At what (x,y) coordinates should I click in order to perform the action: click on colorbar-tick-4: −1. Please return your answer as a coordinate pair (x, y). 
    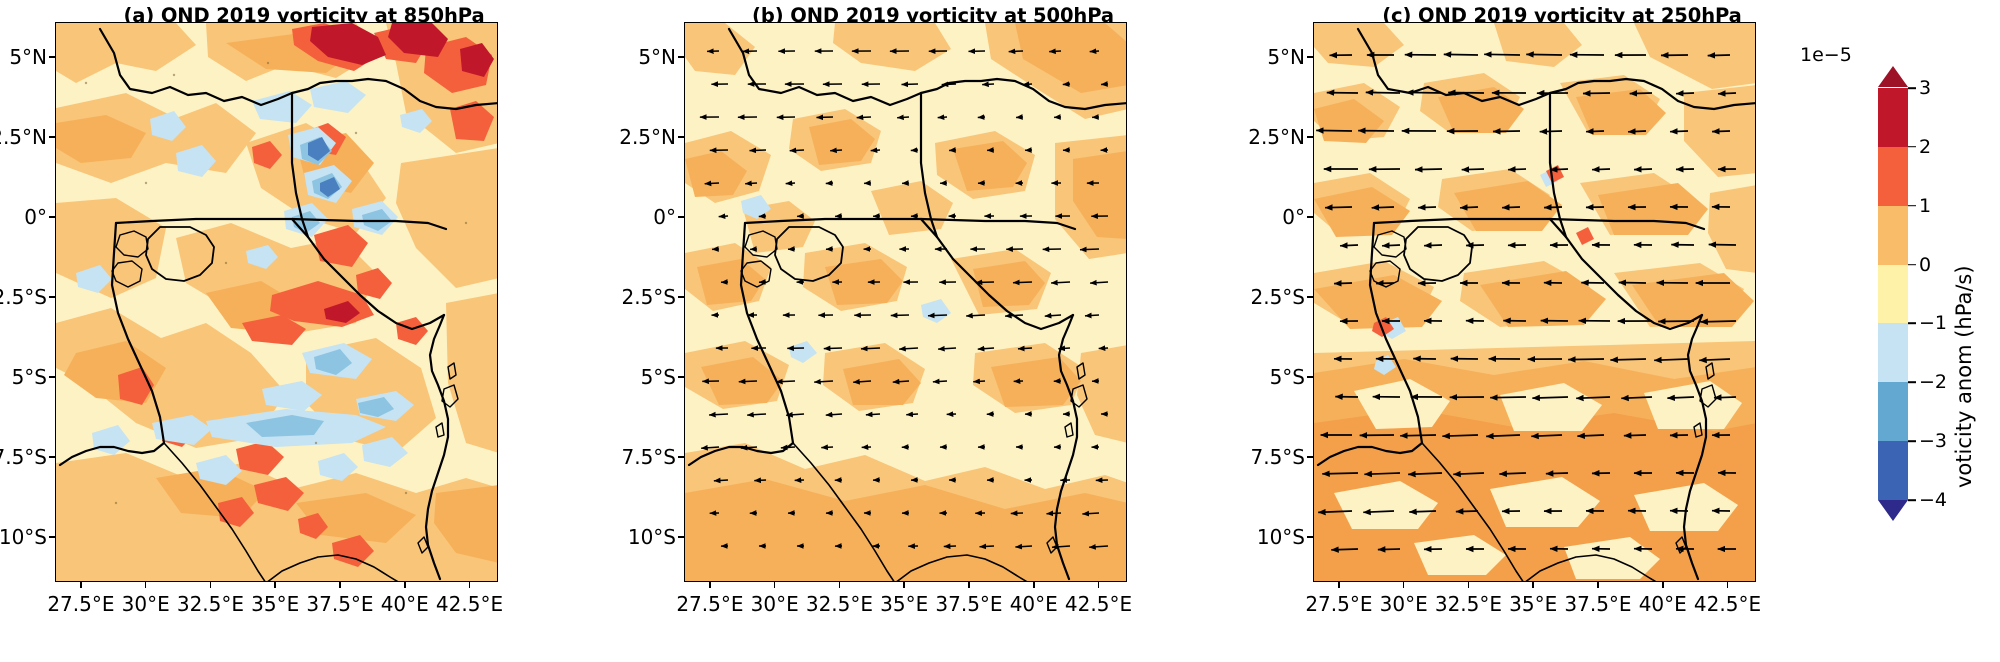
    Looking at the image, I should click on (1927, 323).